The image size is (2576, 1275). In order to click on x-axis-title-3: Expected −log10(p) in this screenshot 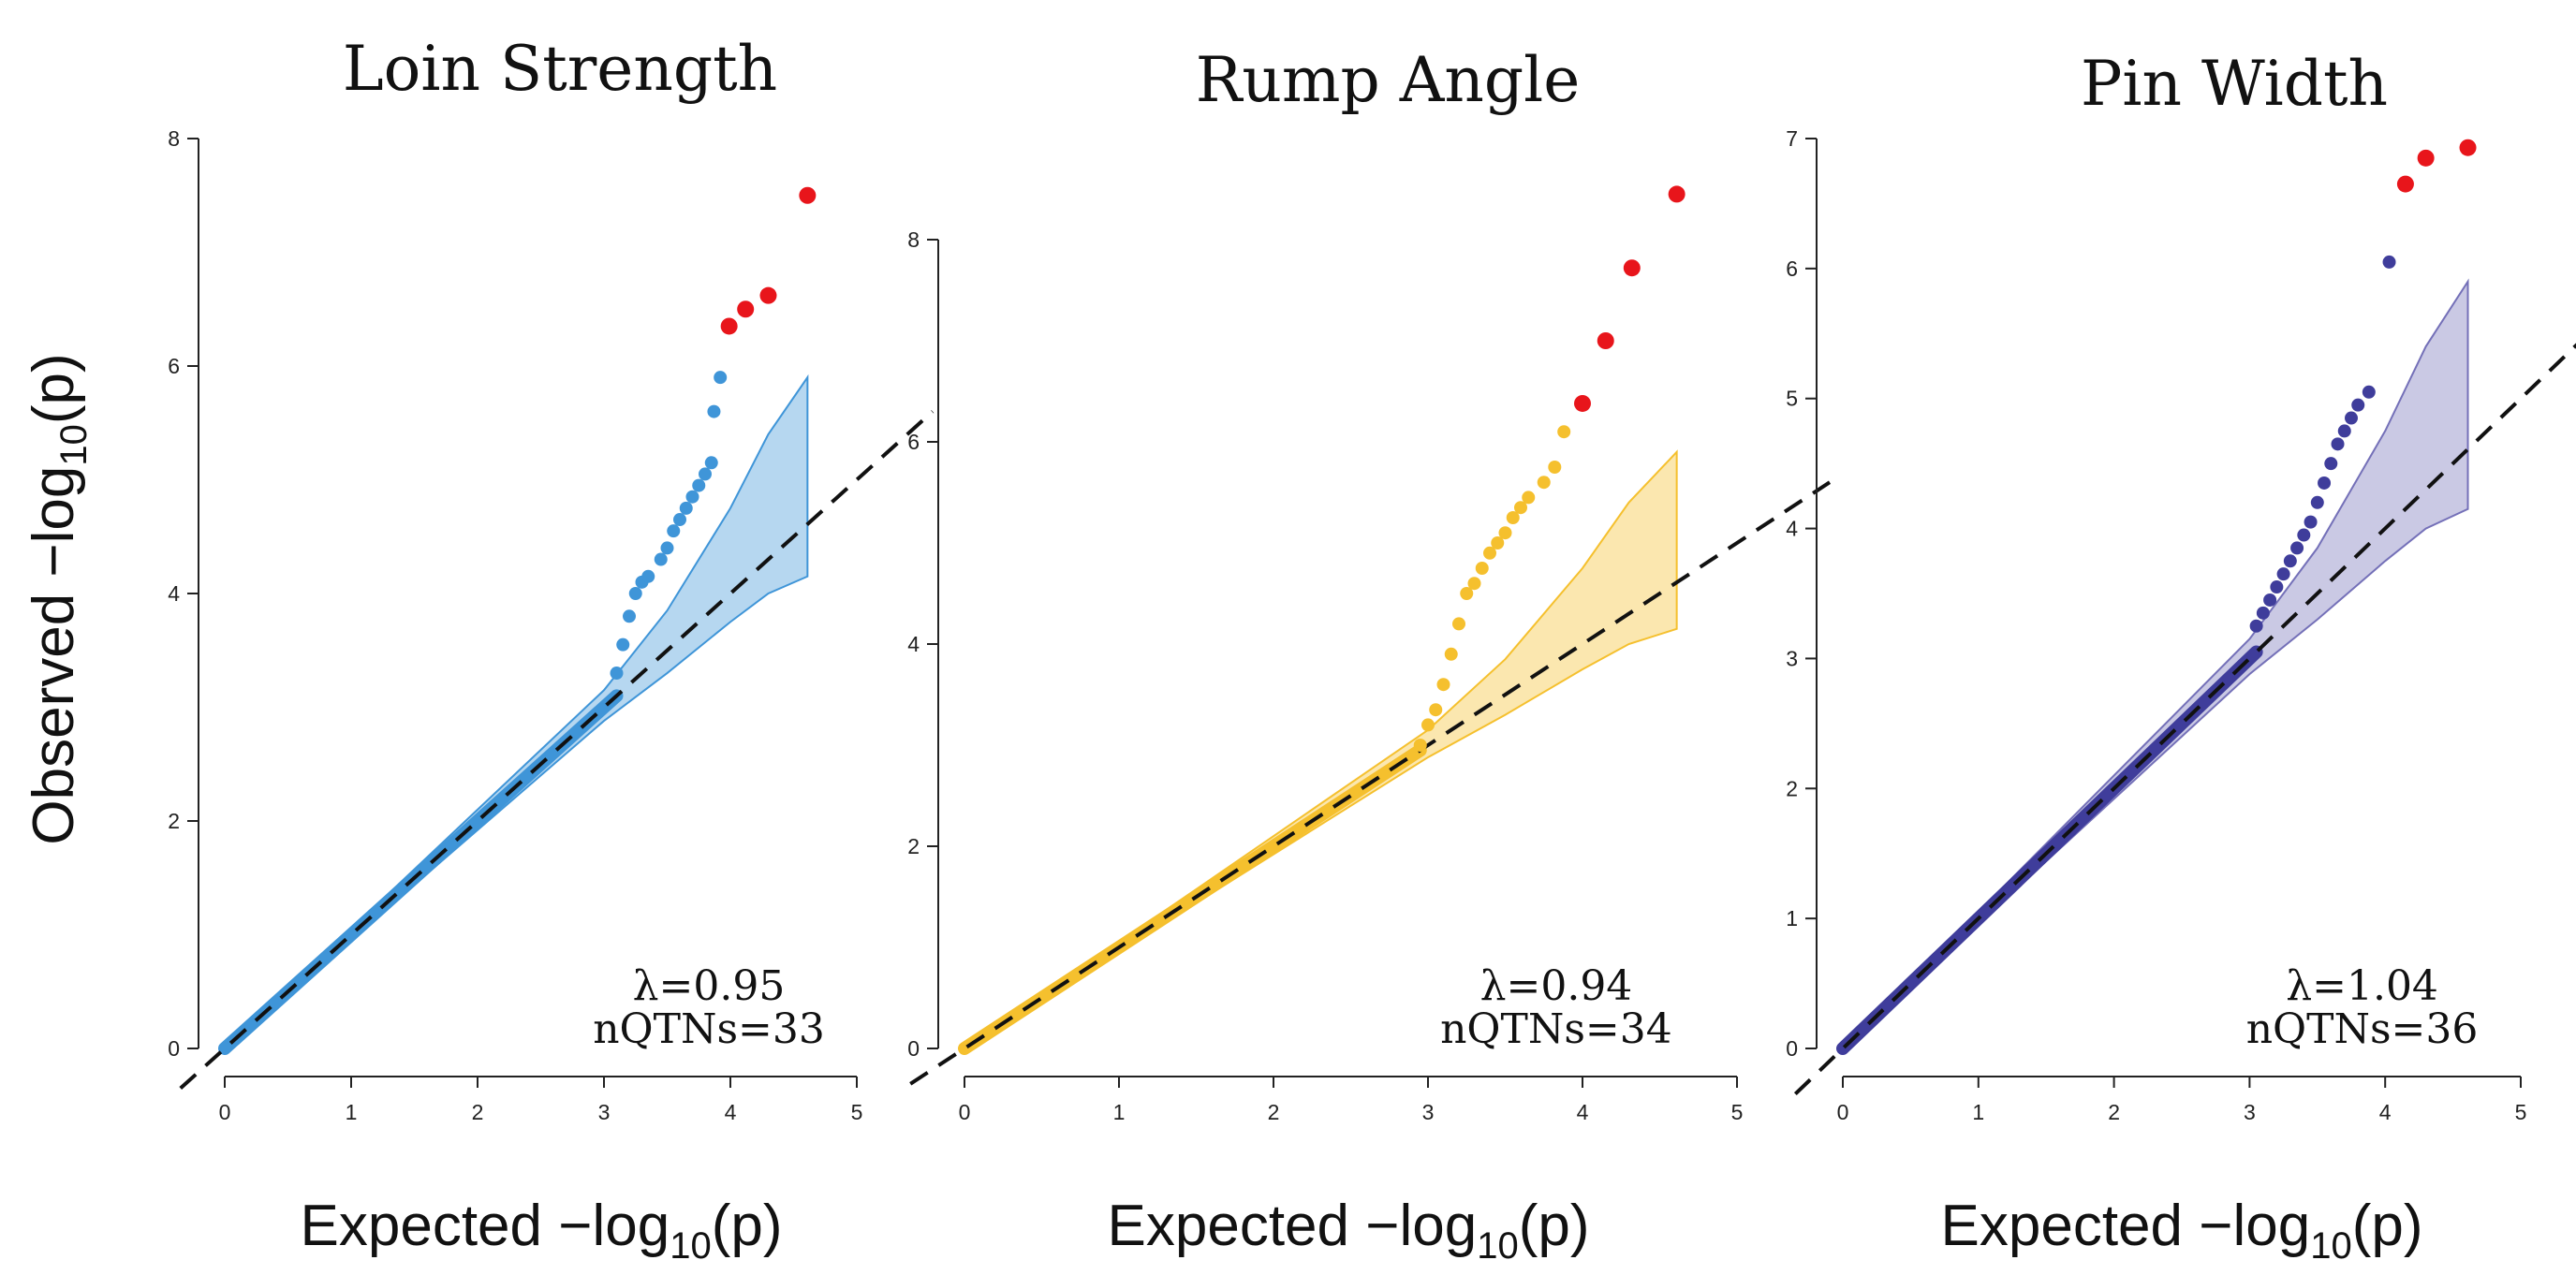, I will do `click(2182, 1230)`.